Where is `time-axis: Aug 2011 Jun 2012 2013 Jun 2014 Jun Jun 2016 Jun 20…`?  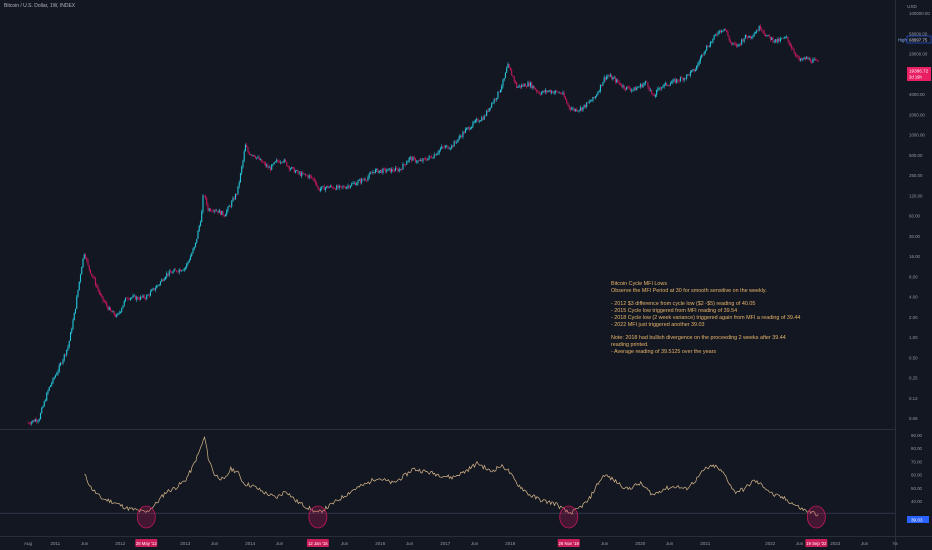 time-axis: Aug 2011 Jun 2012 2013 Jun 2014 Jun Jun 2016 Jun 20… is located at coordinates (461, 543).